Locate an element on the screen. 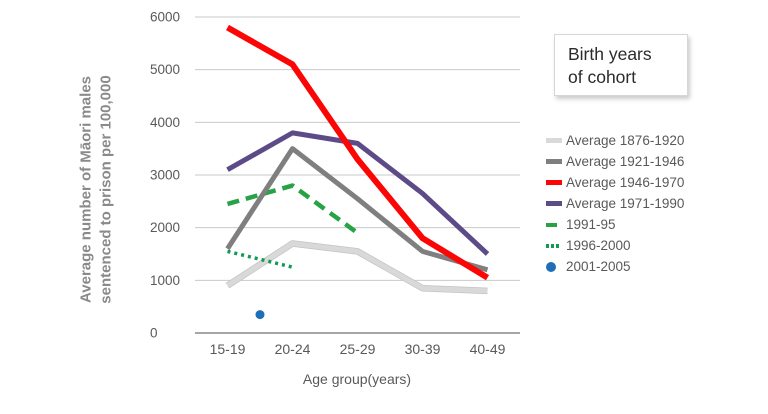  legend-item: Average 1971-1990 is located at coordinates (615, 203).